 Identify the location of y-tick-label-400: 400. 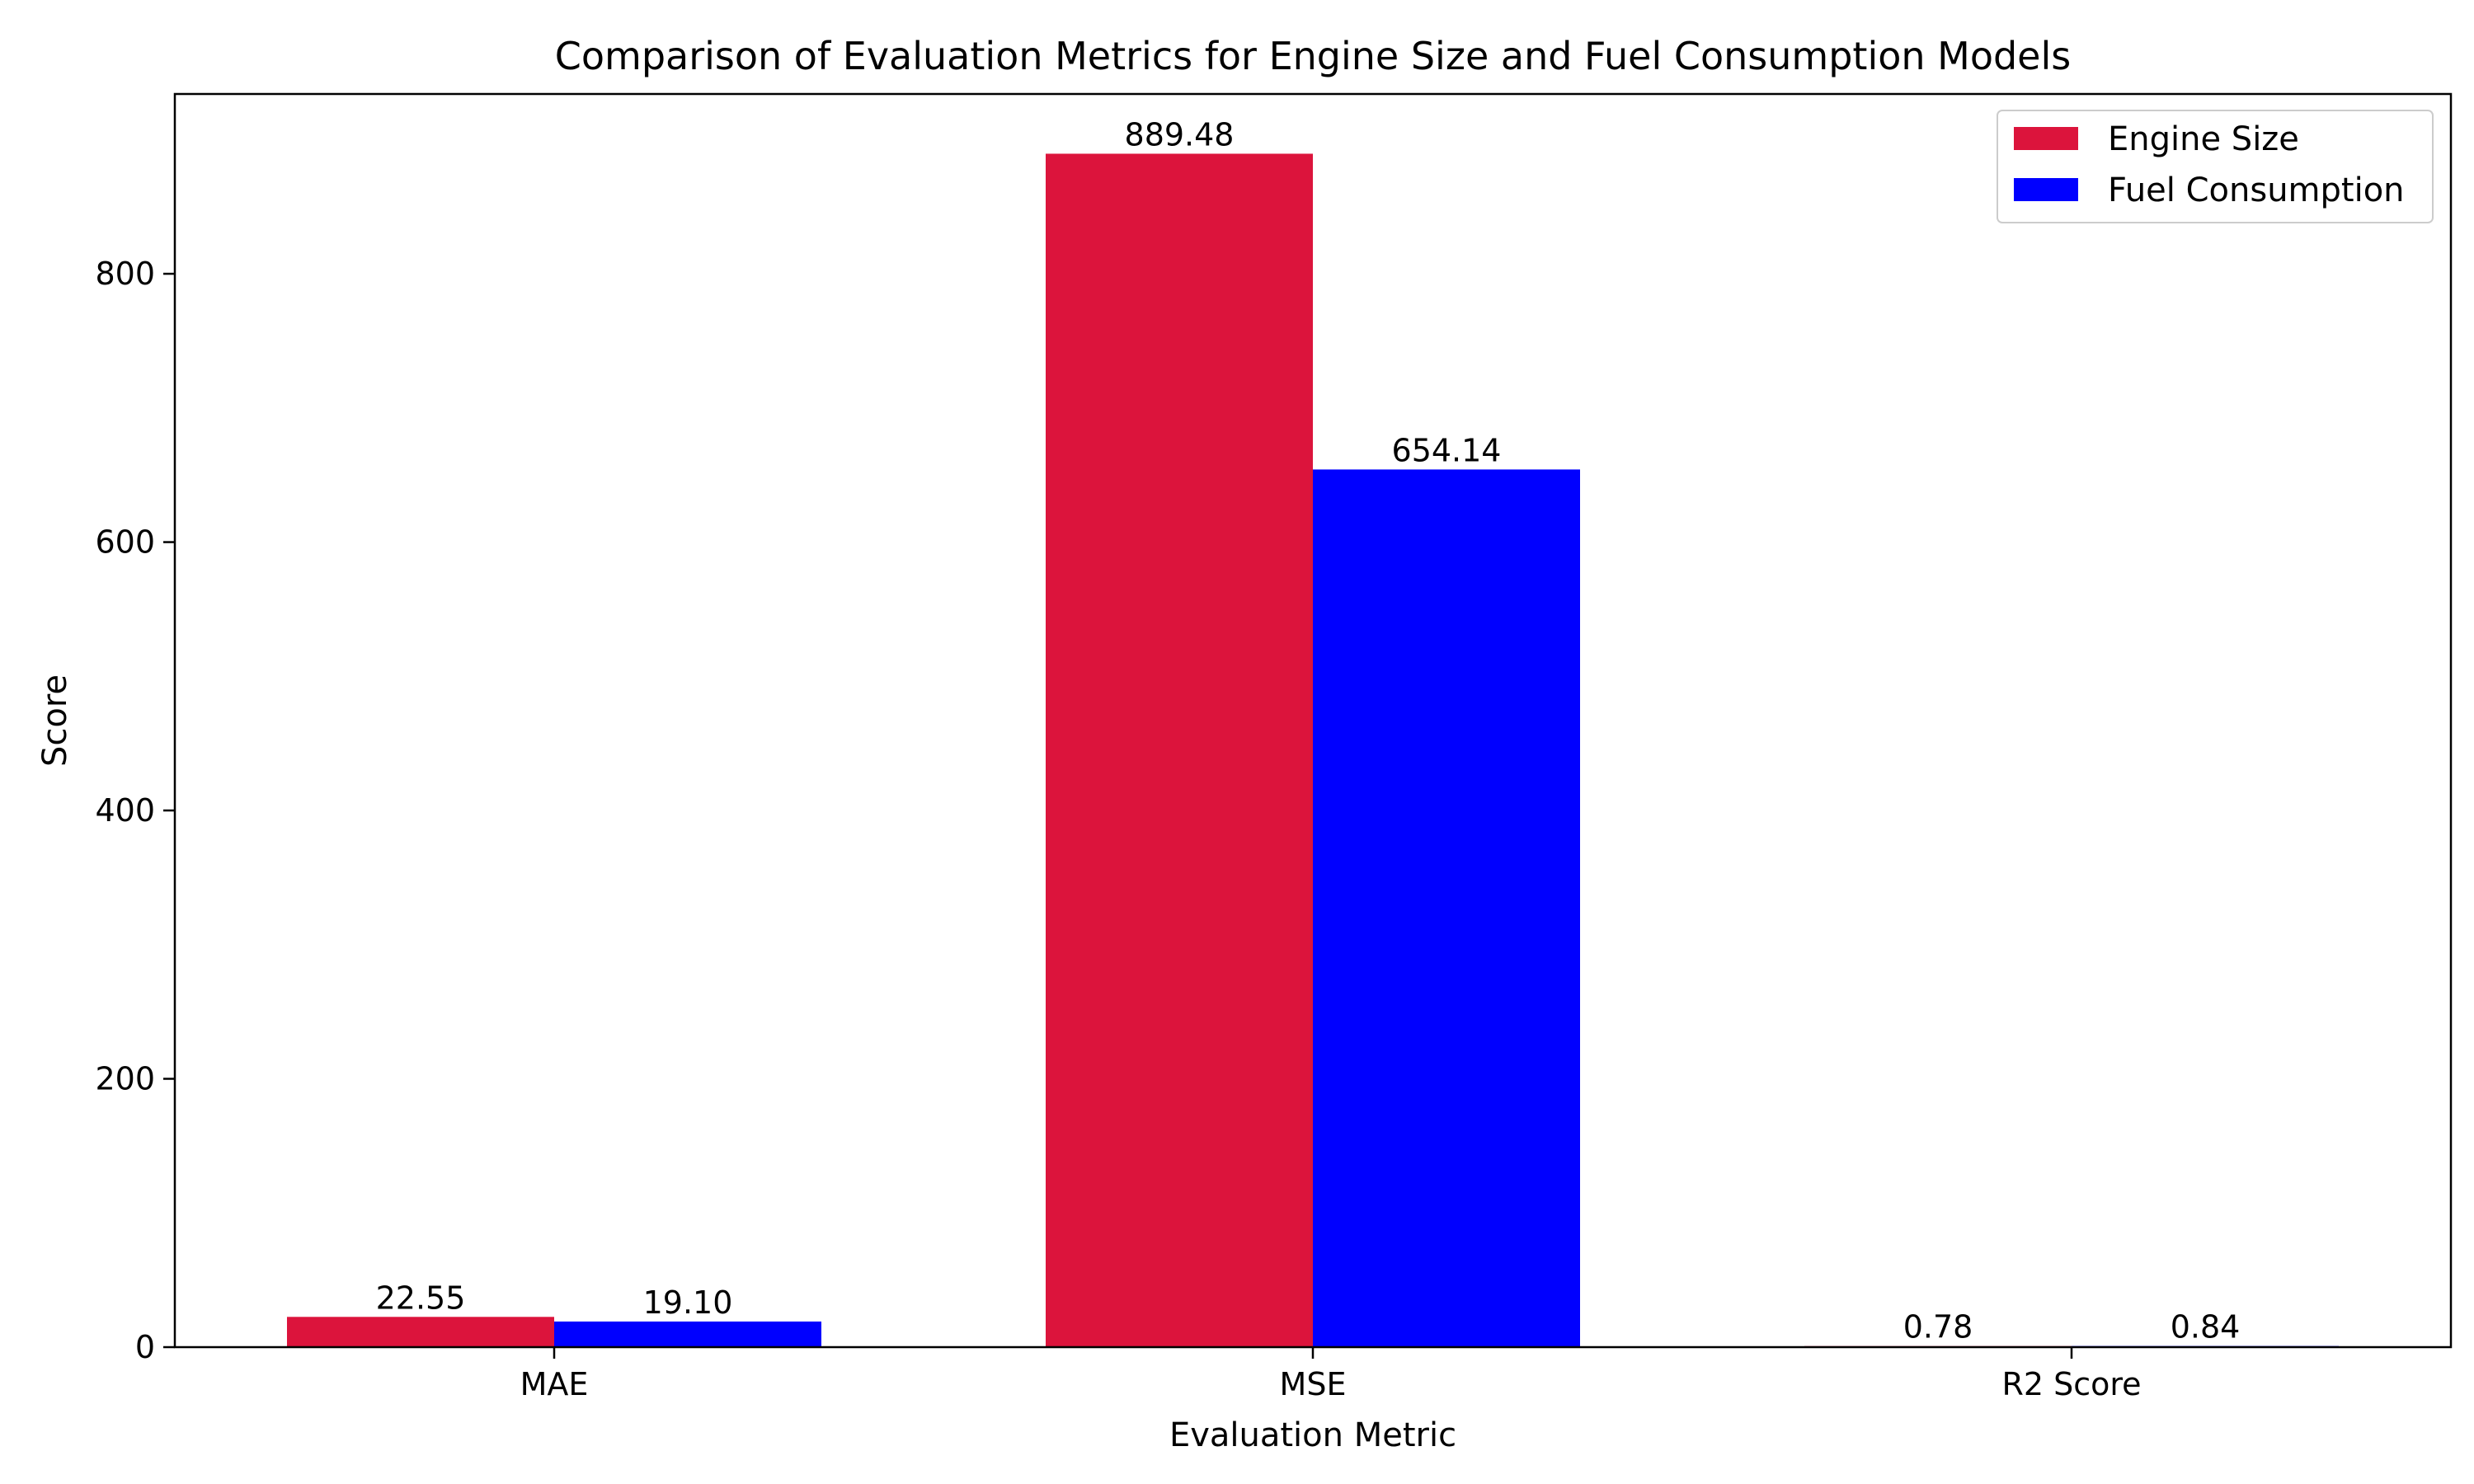
(125, 810).